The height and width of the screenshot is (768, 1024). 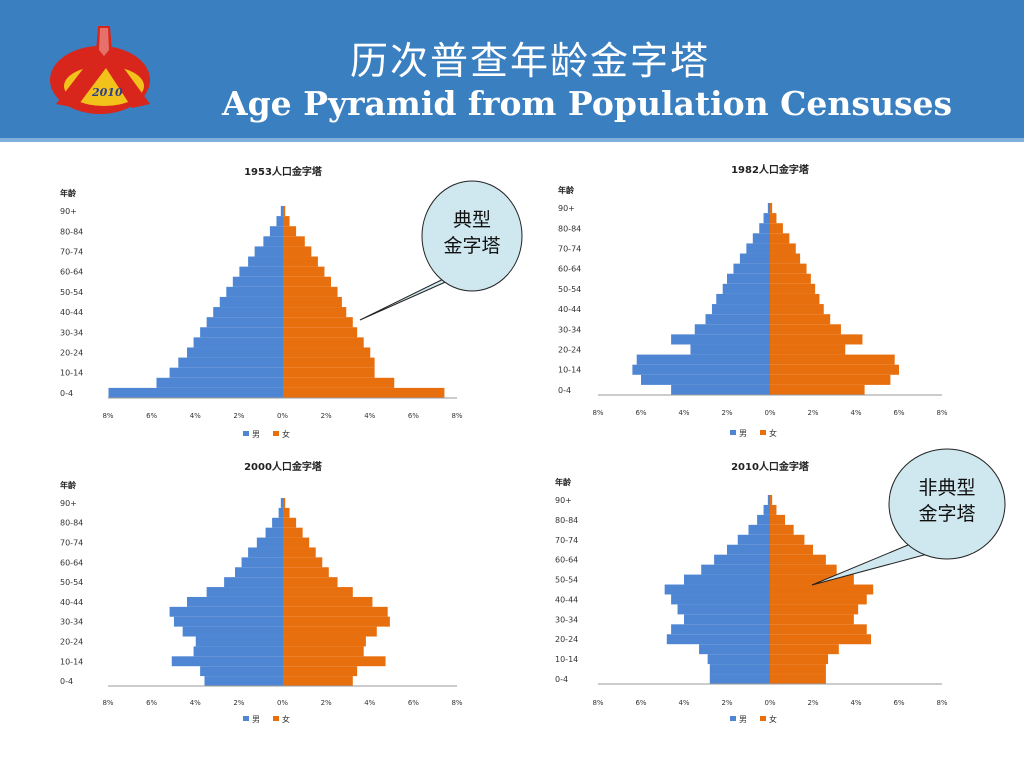 I want to click on legend-label-female: 女, so click(x=773, y=433).